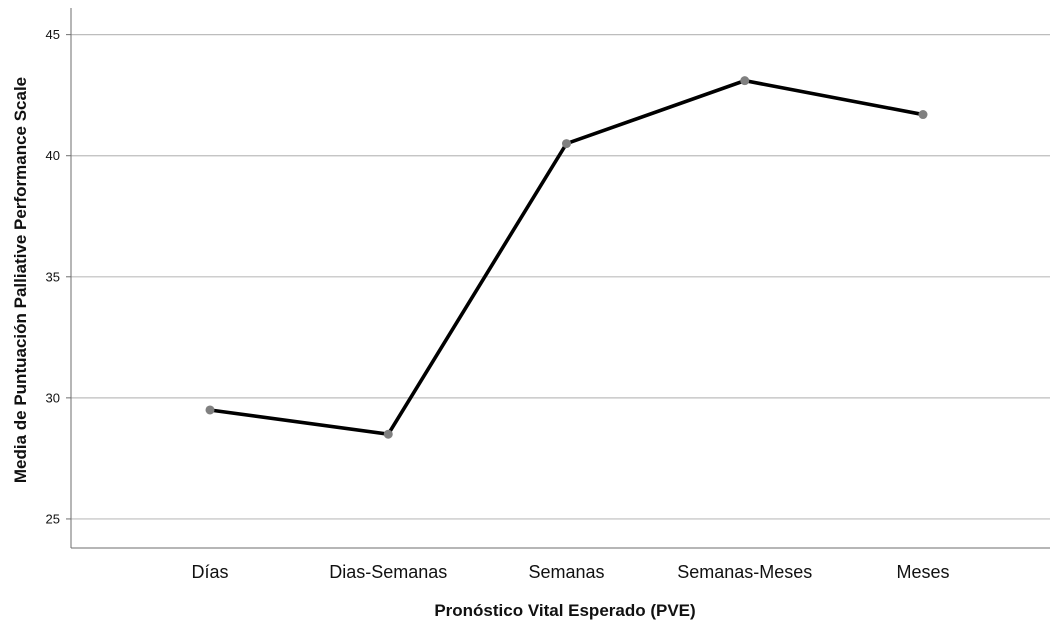 Image resolution: width=1053 pixels, height=630 pixels. Describe the element at coordinates (53, 155) in the screenshot. I see `y-tick-label: 40` at that location.